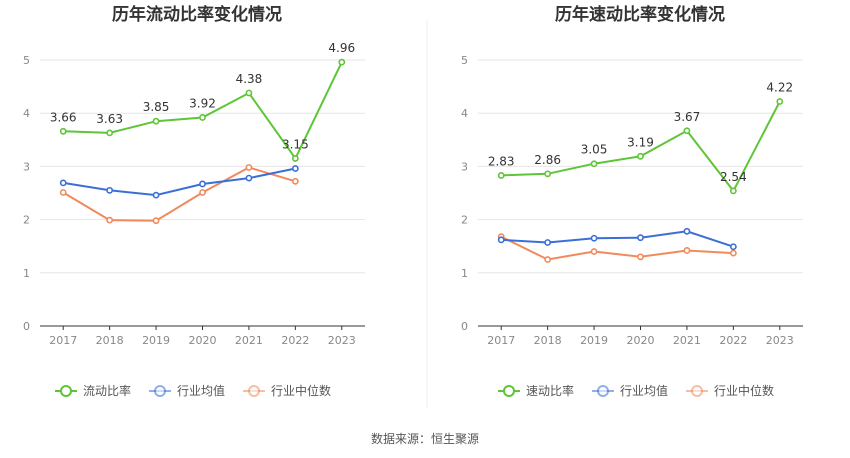  Describe the element at coordinates (640, 142) in the screenshot. I see `data-label: 3.19` at that location.